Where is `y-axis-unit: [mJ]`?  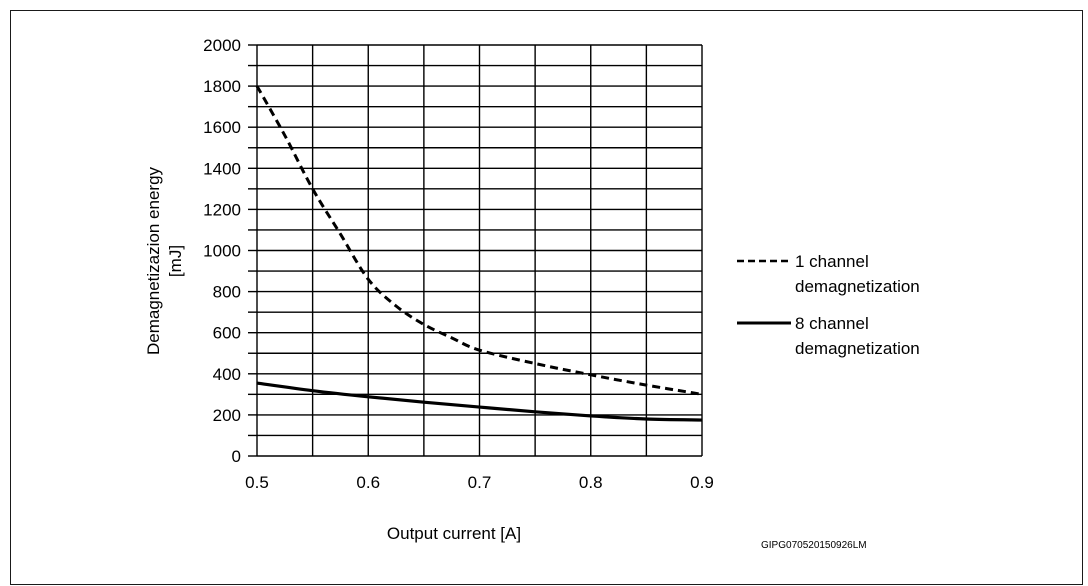
y-axis-unit: [mJ] is located at coordinates (175, 261).